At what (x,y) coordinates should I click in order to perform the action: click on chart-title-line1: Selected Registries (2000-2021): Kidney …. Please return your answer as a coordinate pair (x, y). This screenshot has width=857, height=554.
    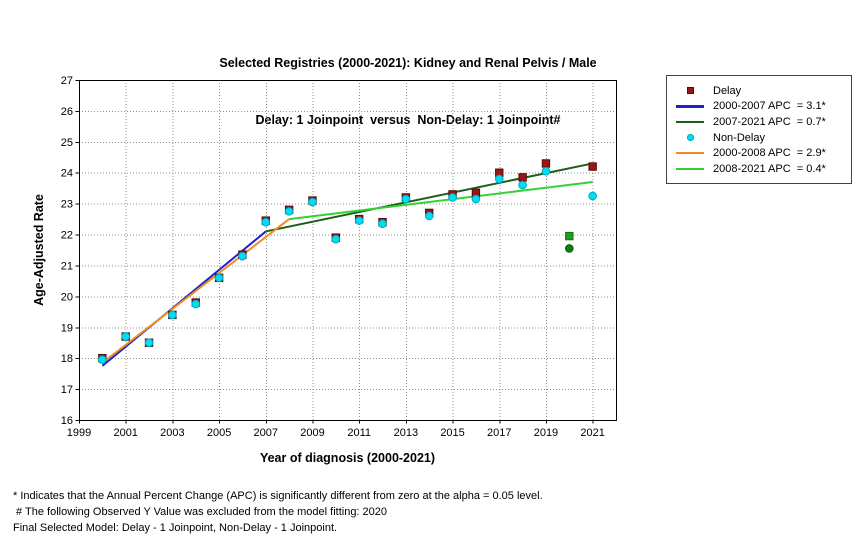
    Looking at the image, I should click on (408, 63).